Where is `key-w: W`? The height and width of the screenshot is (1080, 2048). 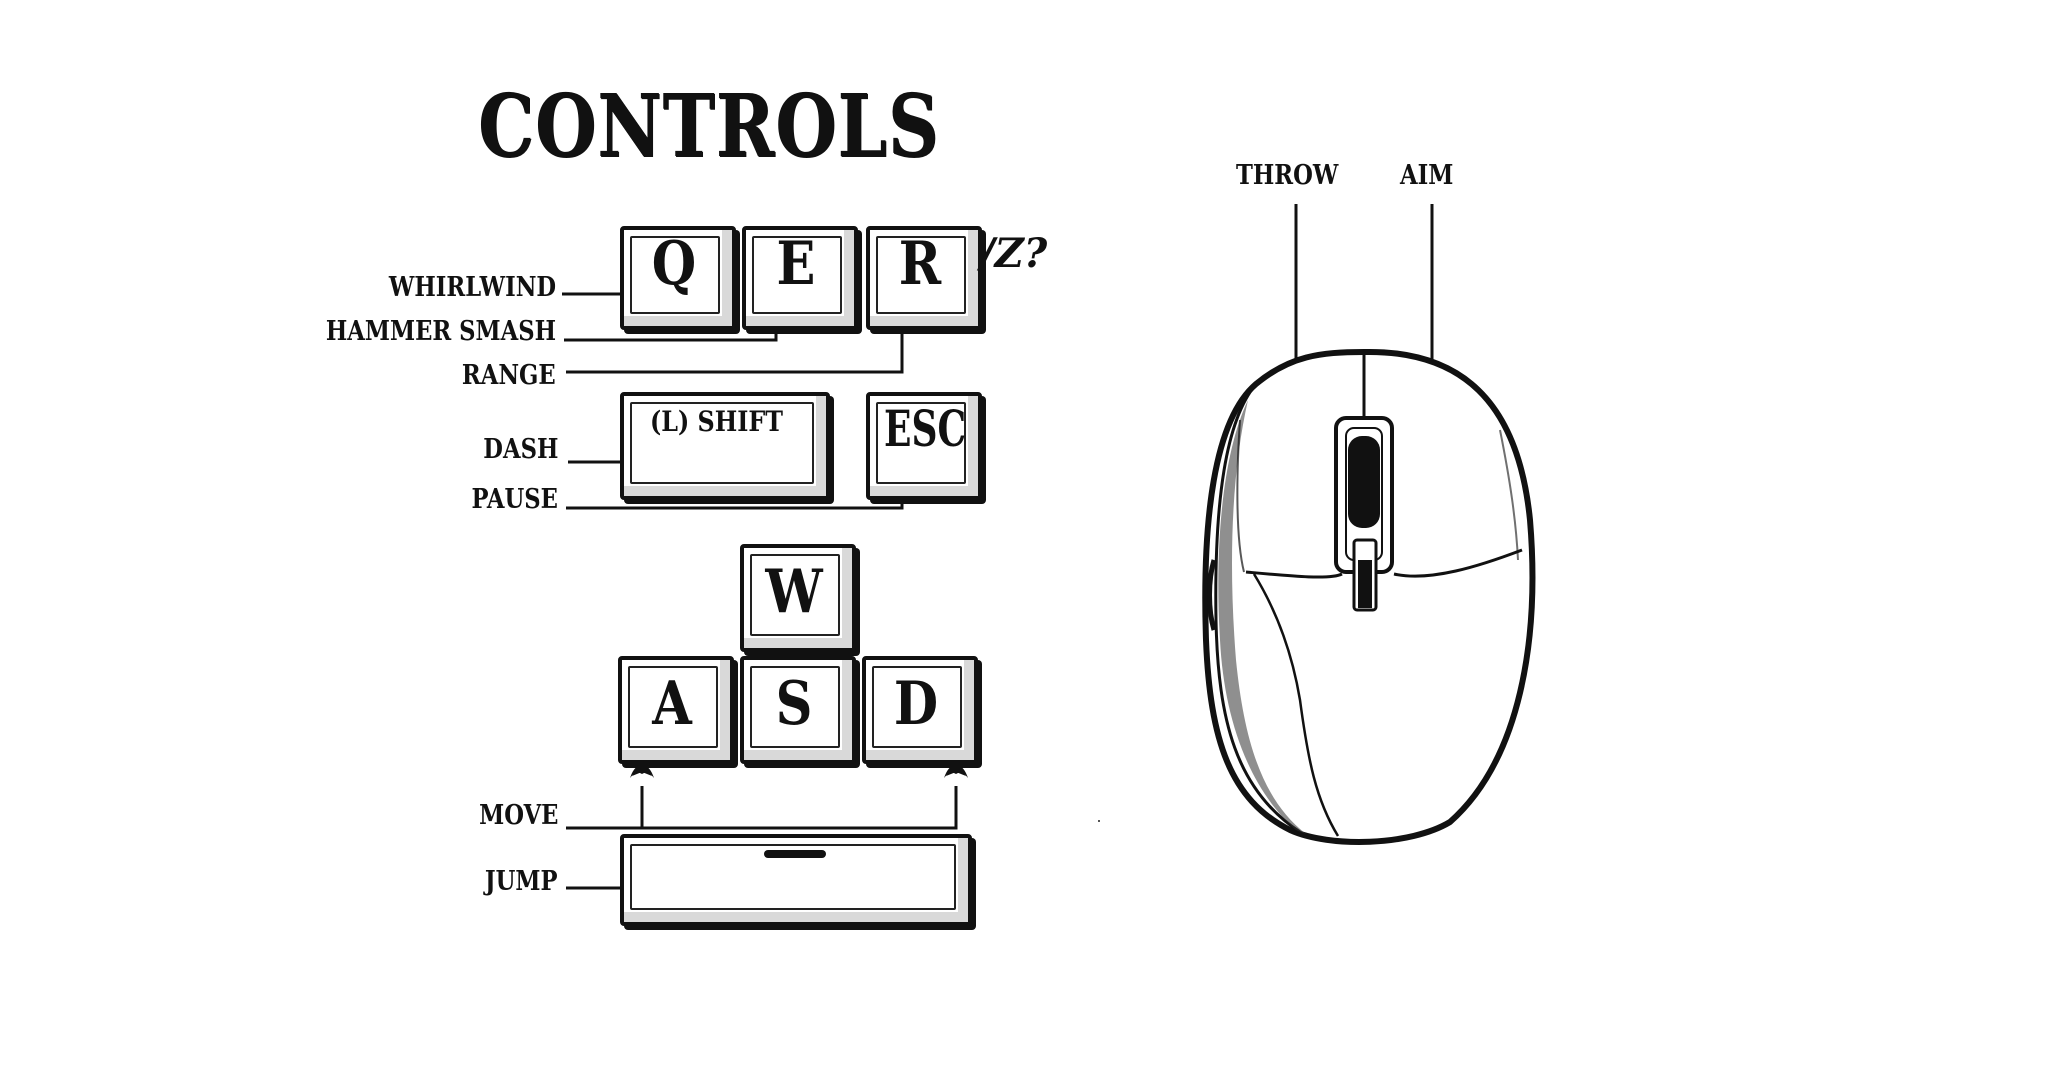
key-w: W is located at coordinates (798, 598).